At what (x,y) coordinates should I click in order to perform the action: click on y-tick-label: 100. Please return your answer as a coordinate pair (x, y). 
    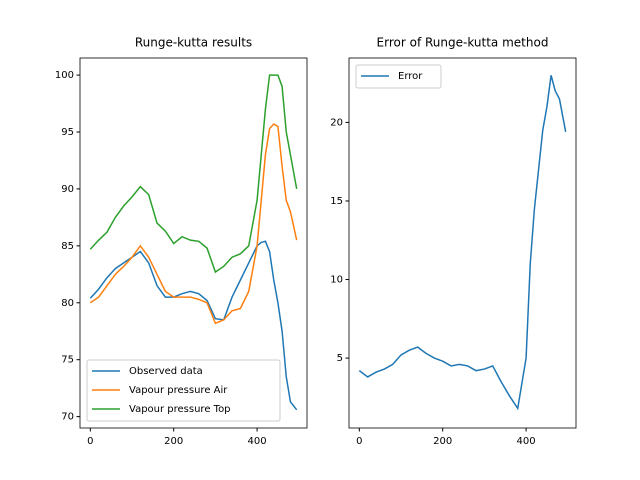
    Looking at the image, I should click on (64, 75).